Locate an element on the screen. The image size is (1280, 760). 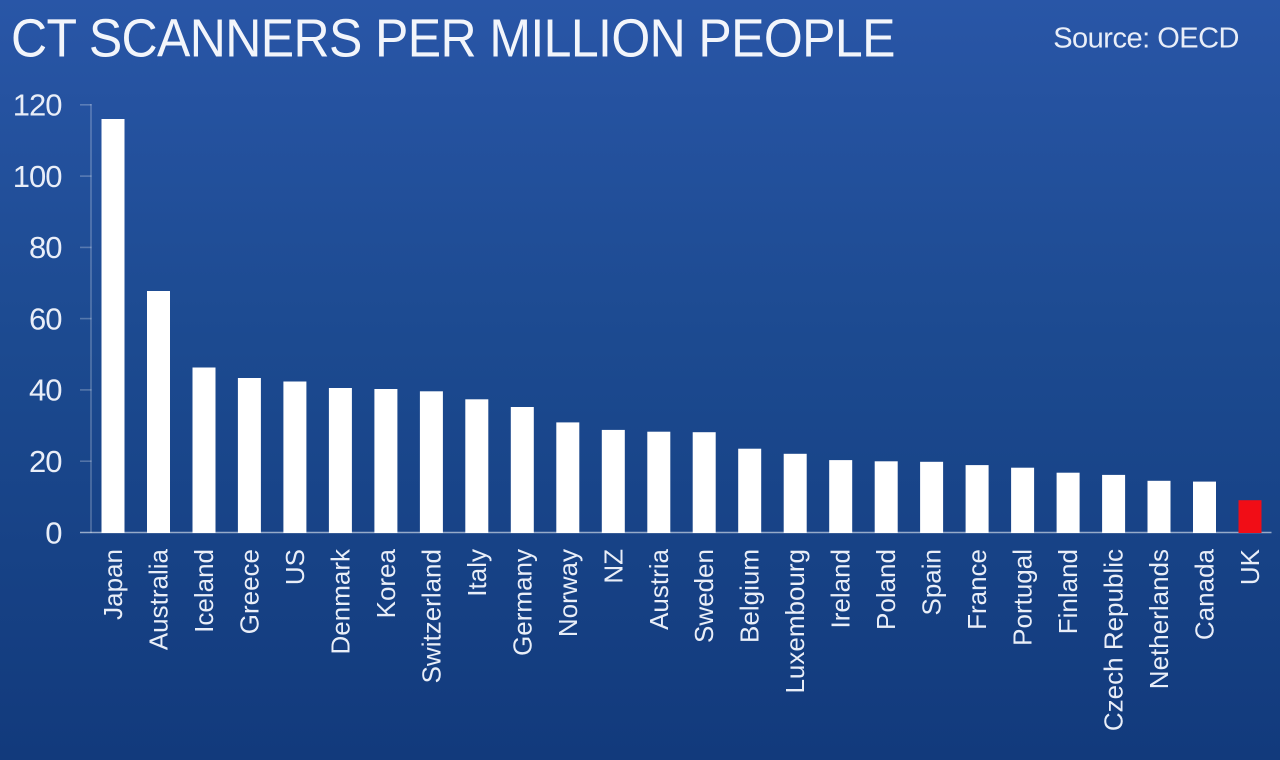
svg-text: Poland is located at coordinates (886, 589).